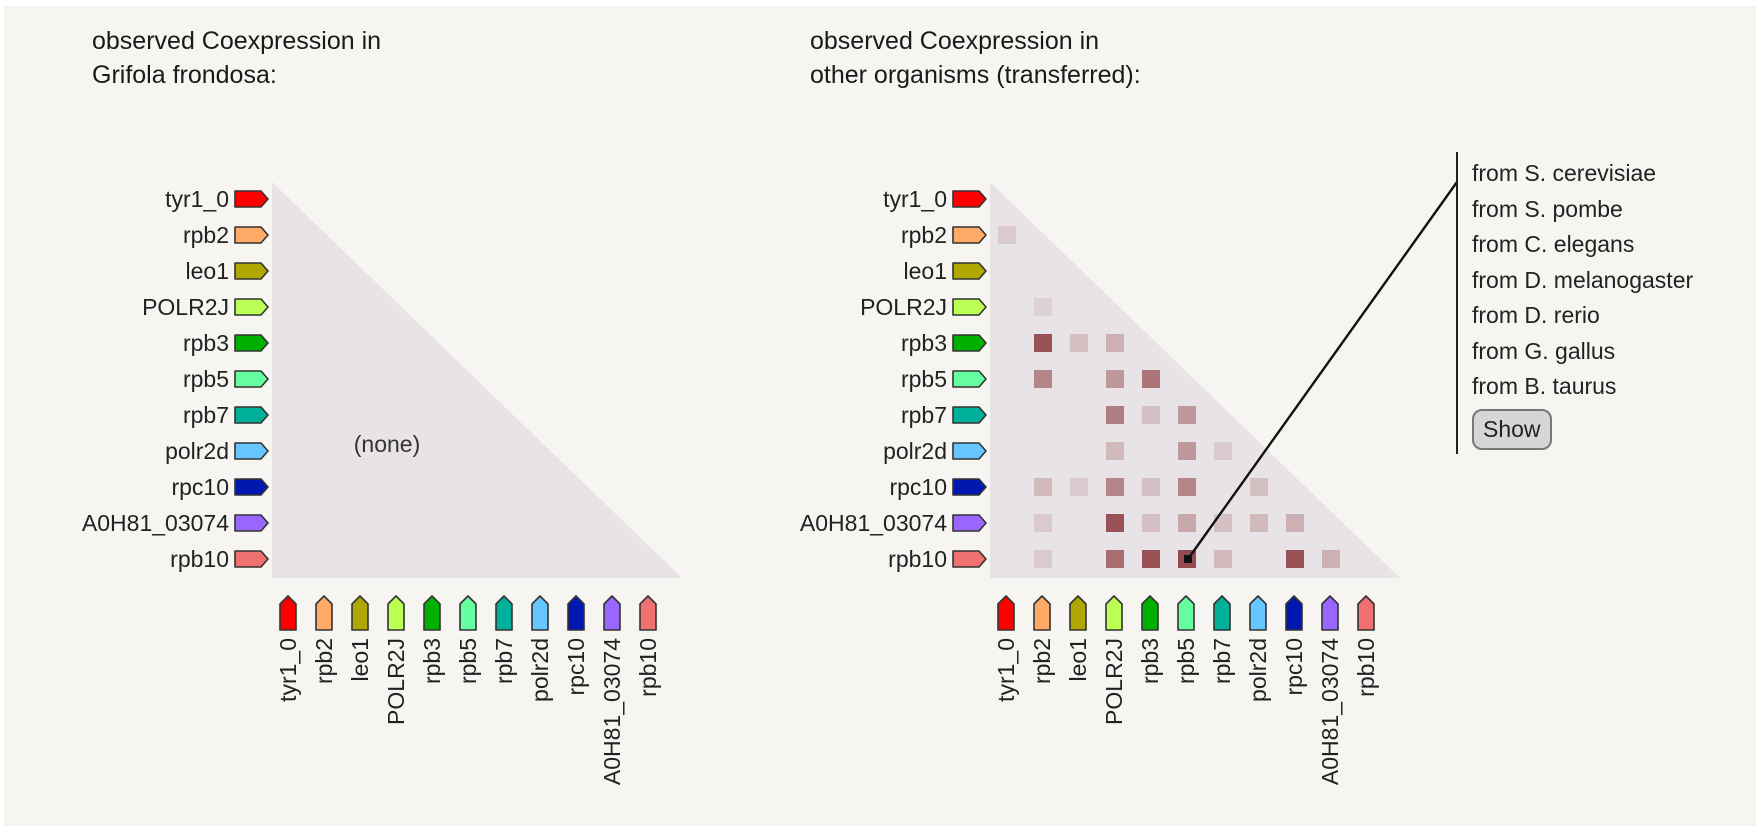 This screenshot has height=830, width=1761. What do you see at coordinates (576, 613) in the screenshot?
I see `left-col-gene-arrow-rpc10` at bounding box center [576, 613].